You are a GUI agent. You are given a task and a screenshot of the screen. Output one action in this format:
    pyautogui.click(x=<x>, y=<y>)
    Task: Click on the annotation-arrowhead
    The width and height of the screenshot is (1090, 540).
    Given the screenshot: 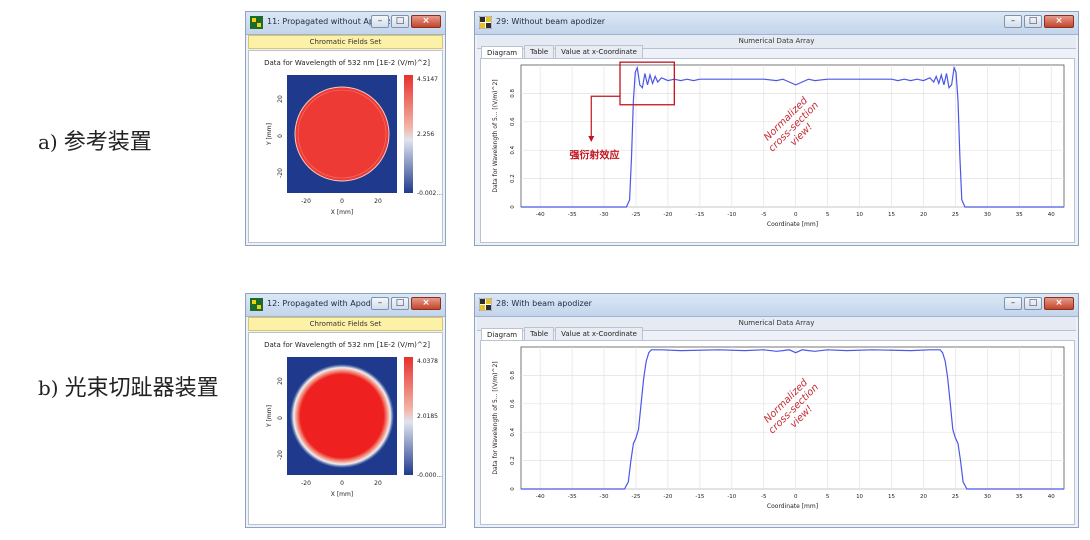 What is the action you would take?
    pyautogui.click(x=591, y=139)
    